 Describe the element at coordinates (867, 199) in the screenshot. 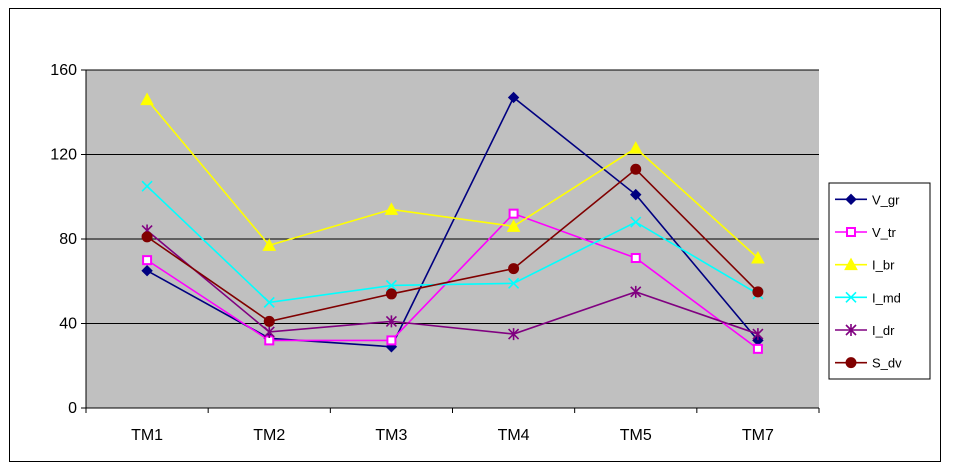

I see `legend-entry: V_gr` at that location.